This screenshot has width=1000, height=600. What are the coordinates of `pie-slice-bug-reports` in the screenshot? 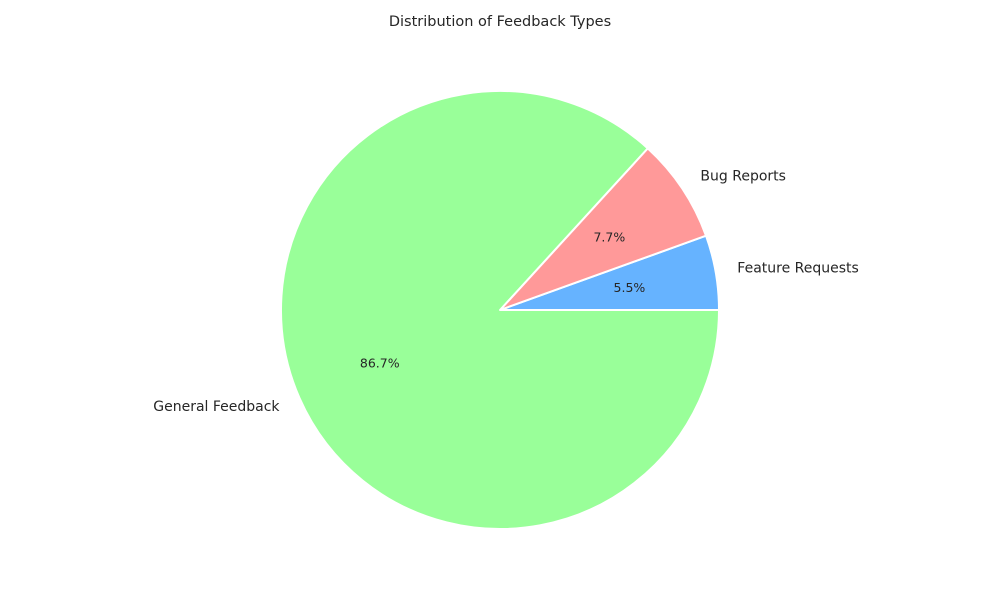 It's located at (603, 229).